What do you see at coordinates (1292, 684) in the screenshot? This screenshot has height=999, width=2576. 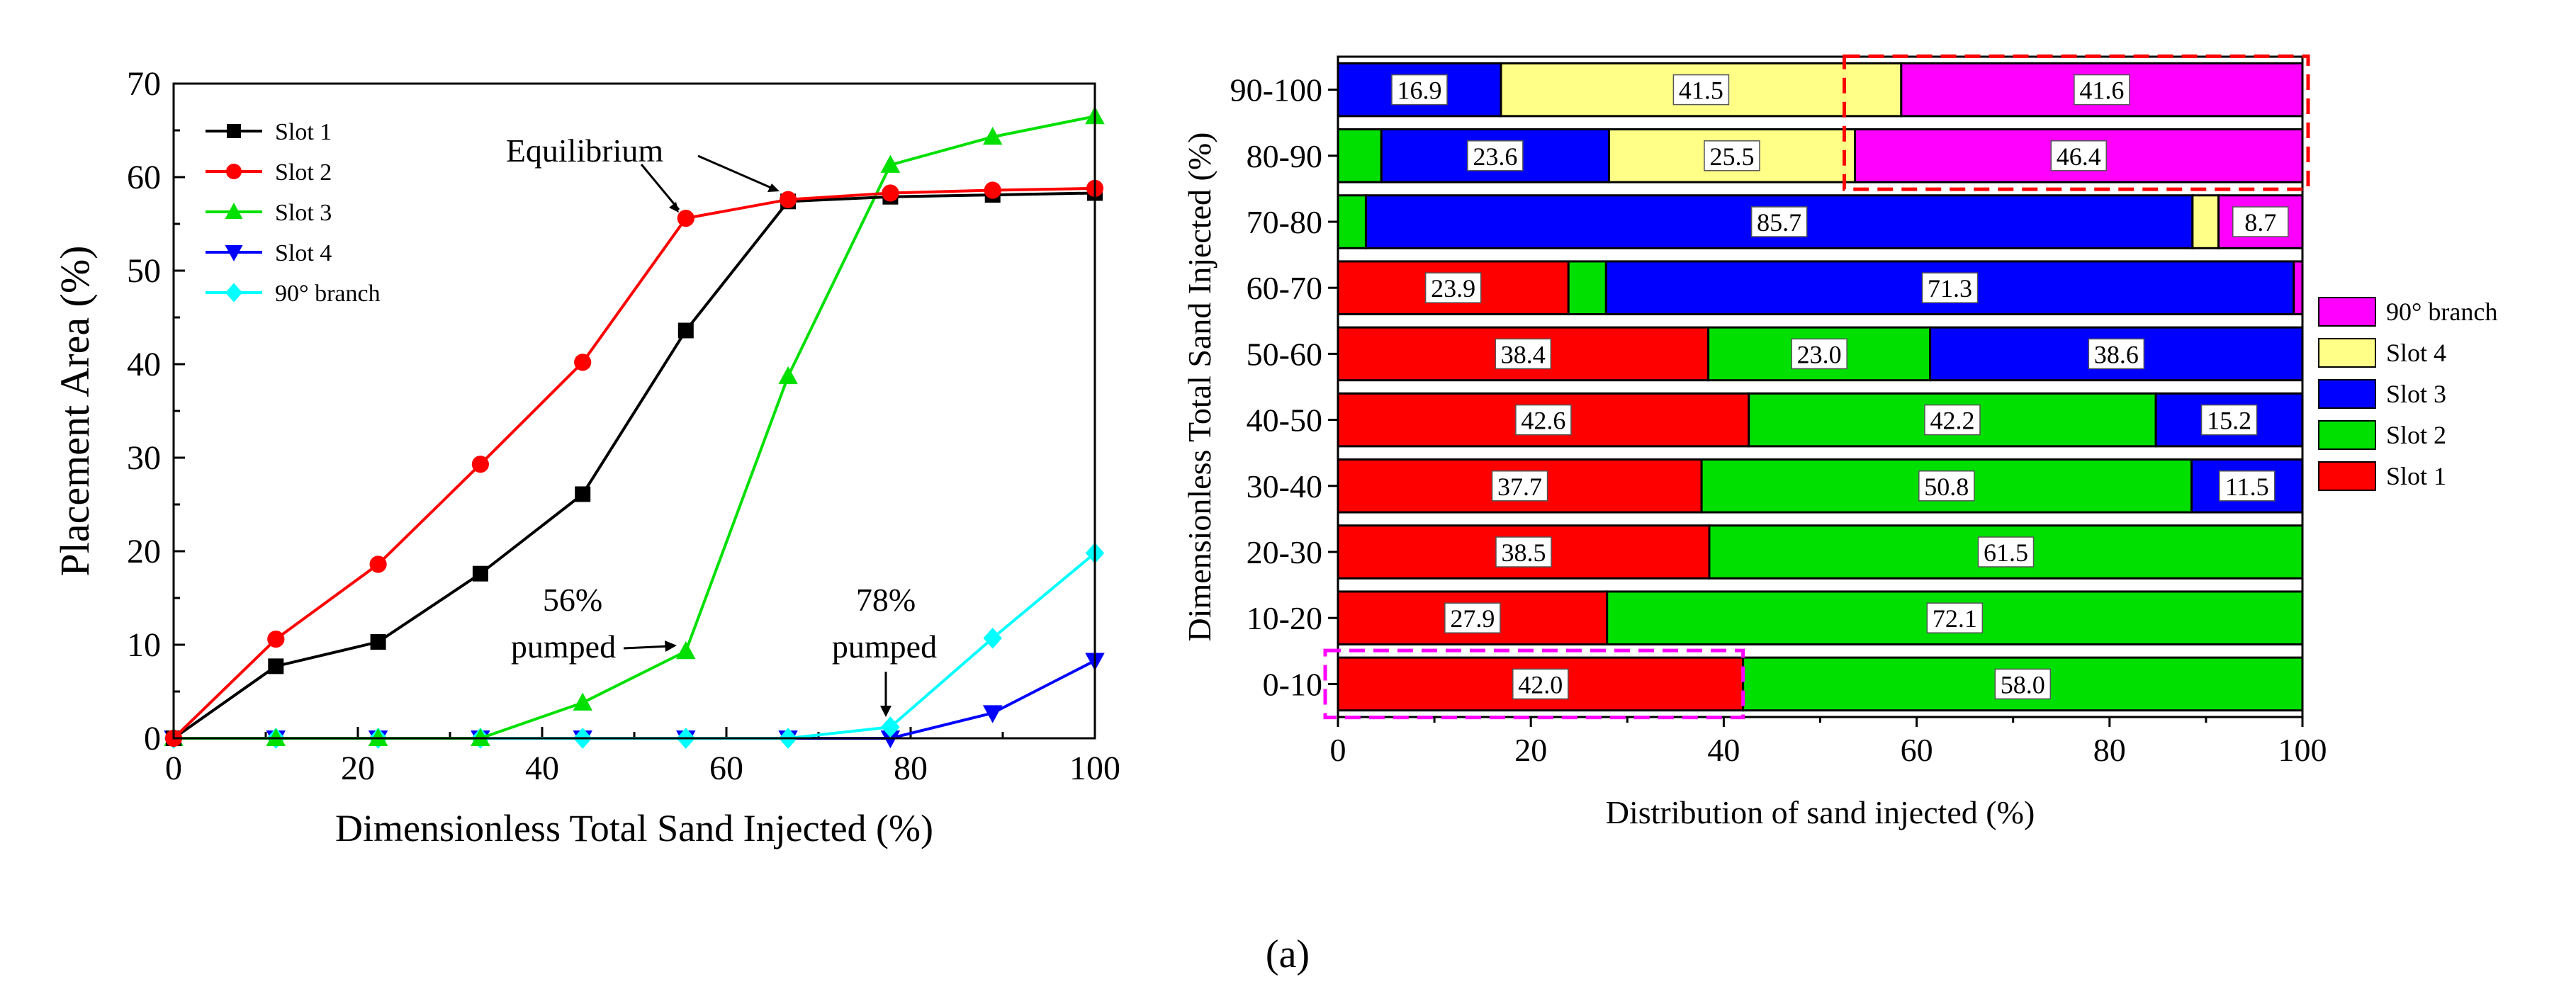 I see `y-tick-label-0-10: 0-10` at bounding box center [1292, 684].